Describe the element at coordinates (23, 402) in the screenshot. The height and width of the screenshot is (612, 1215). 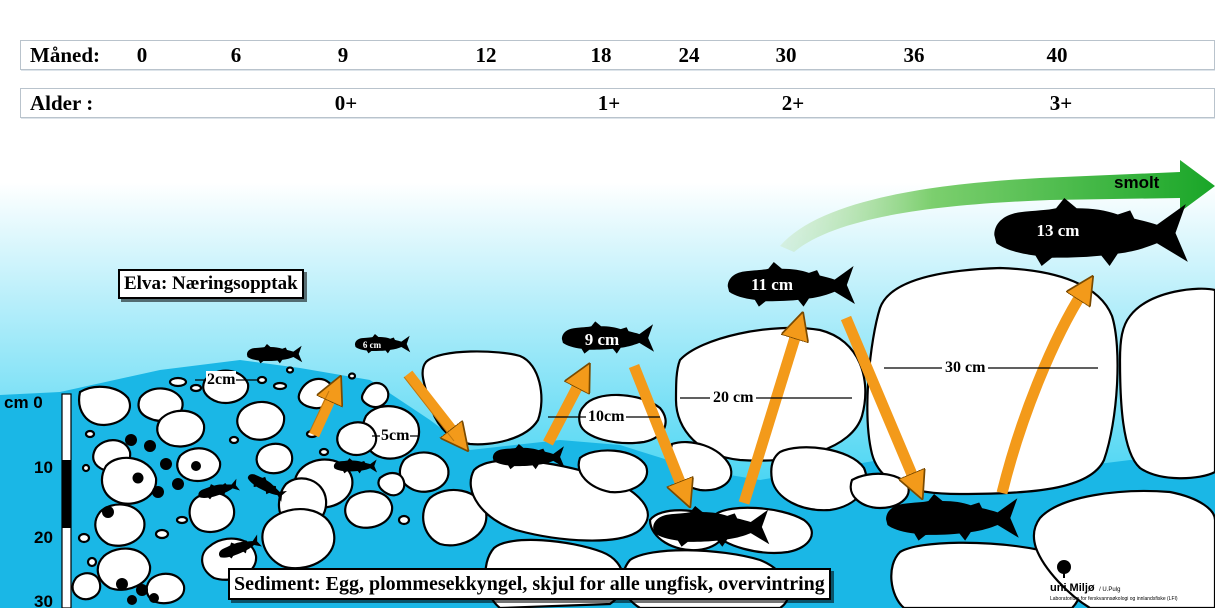
I see `depth-unit-label: cm 0` at that location.